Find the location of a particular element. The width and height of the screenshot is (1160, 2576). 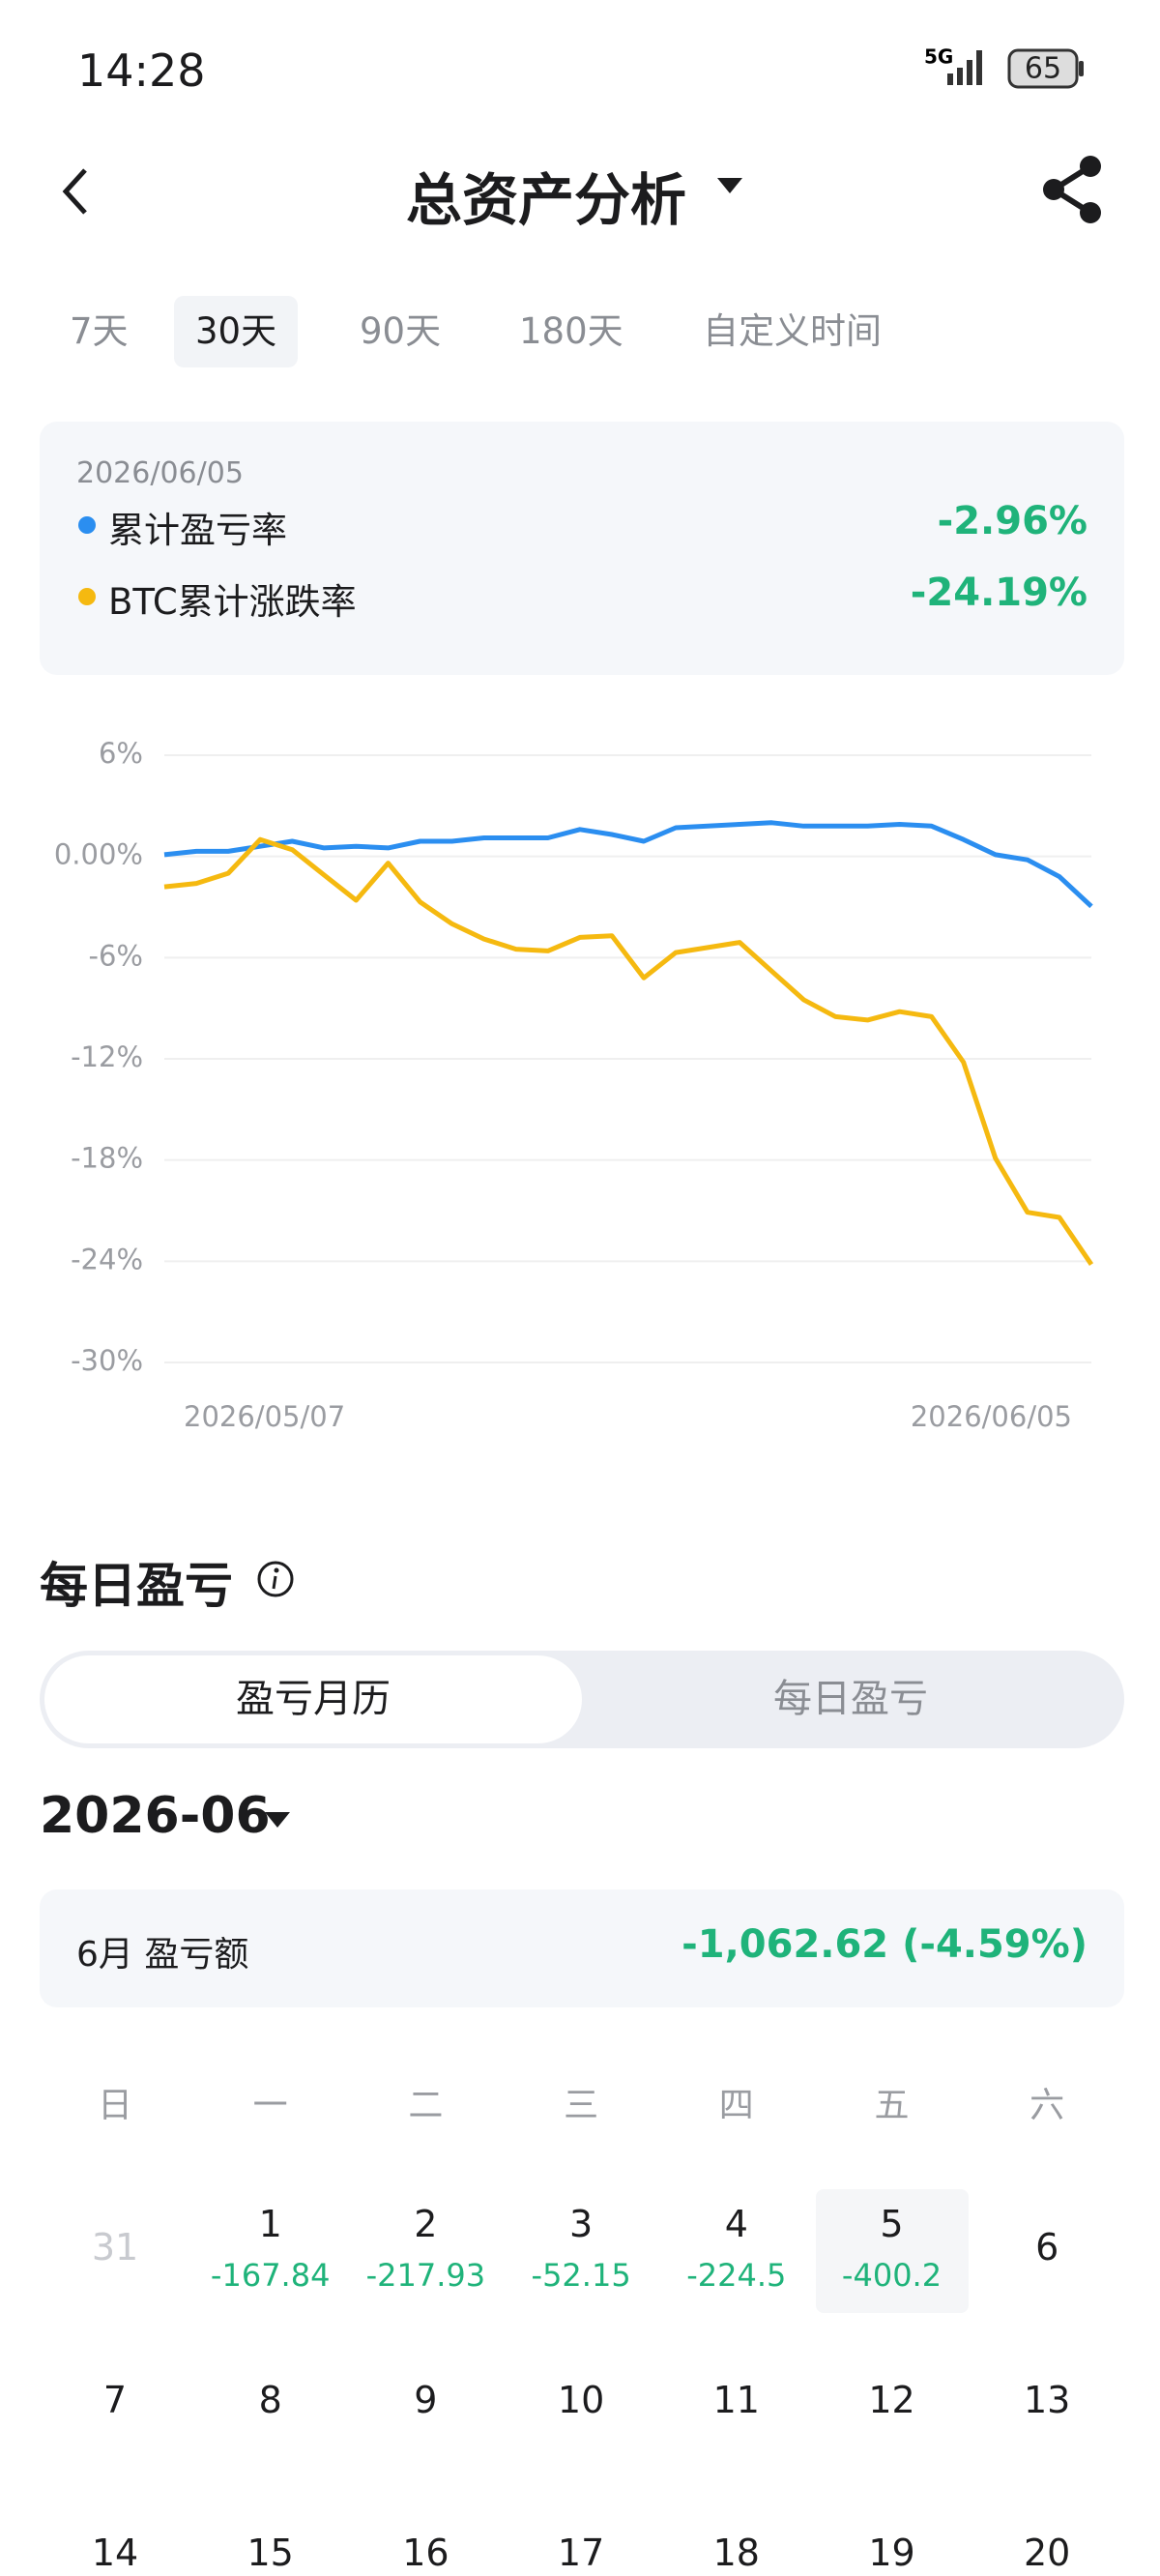

weekday-label: 四 is located at coordinates (736, 2105).